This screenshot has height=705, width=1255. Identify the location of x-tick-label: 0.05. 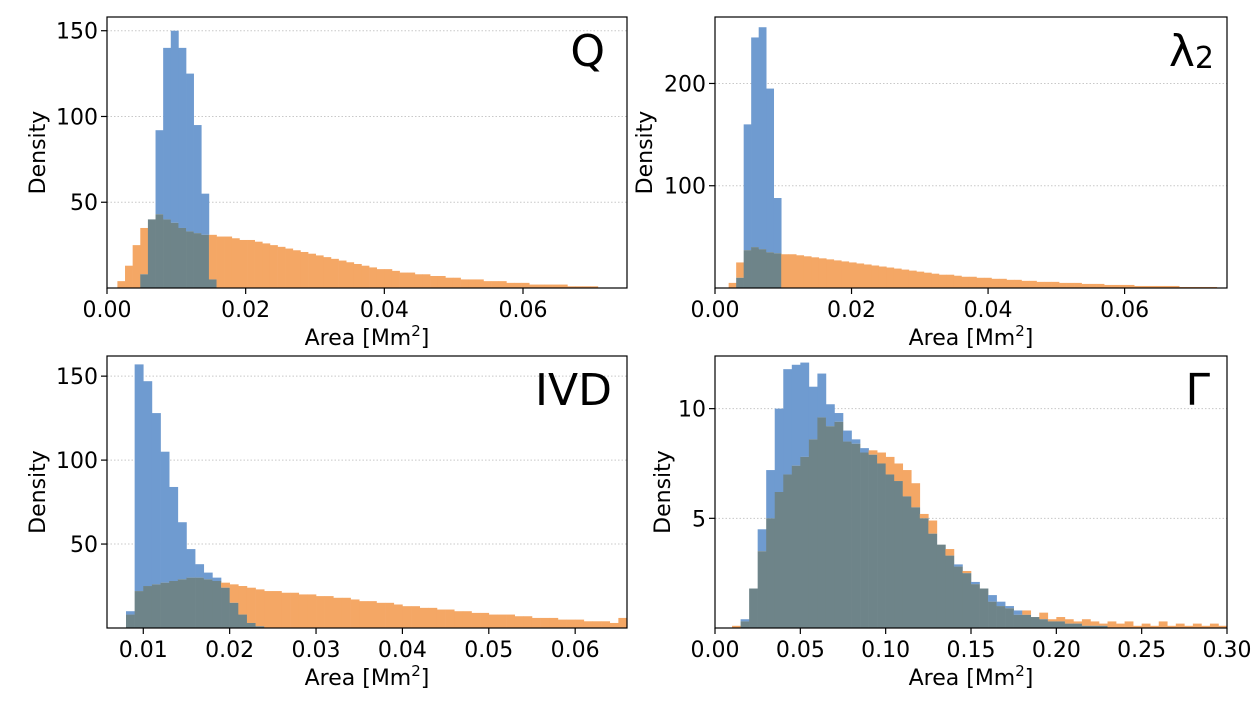
(488, 650).